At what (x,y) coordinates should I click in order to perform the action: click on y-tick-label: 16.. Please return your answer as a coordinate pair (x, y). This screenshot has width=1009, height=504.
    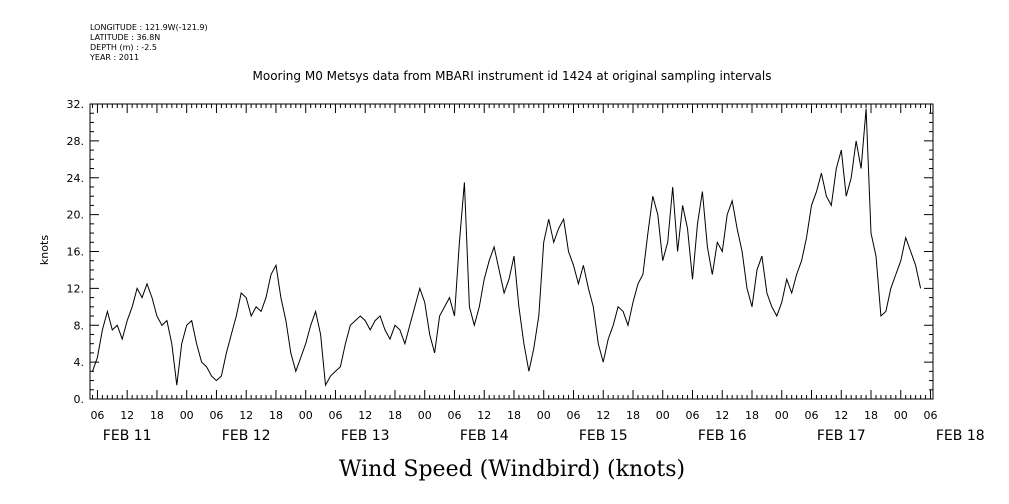
    Looking at the image, I should click on (76, 252).